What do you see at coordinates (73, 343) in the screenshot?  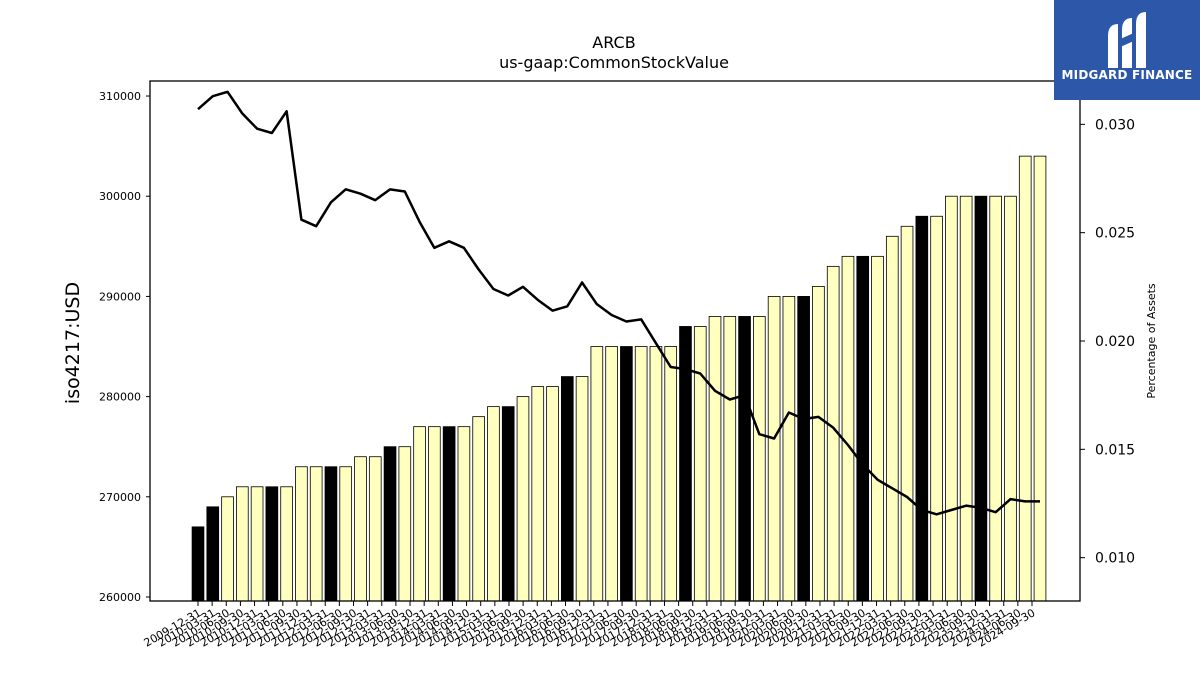 I see `y-axis-label: iso4217:USD` at bounding box center [73, 343].